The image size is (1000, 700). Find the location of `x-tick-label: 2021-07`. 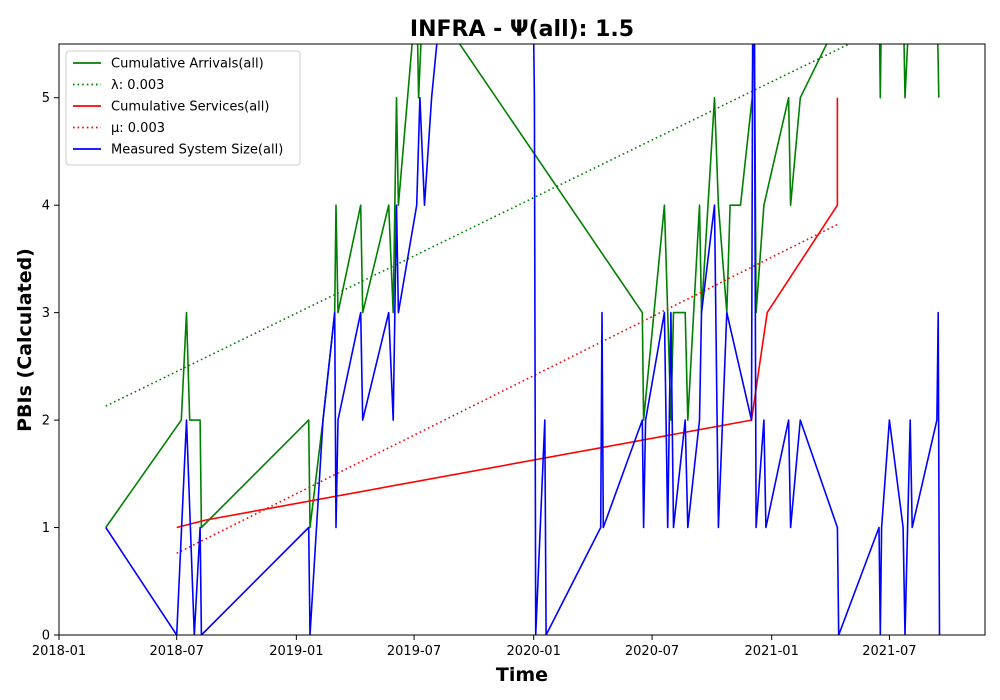

x-tick-label: 2021-07 is located at coordinates (889, 651).